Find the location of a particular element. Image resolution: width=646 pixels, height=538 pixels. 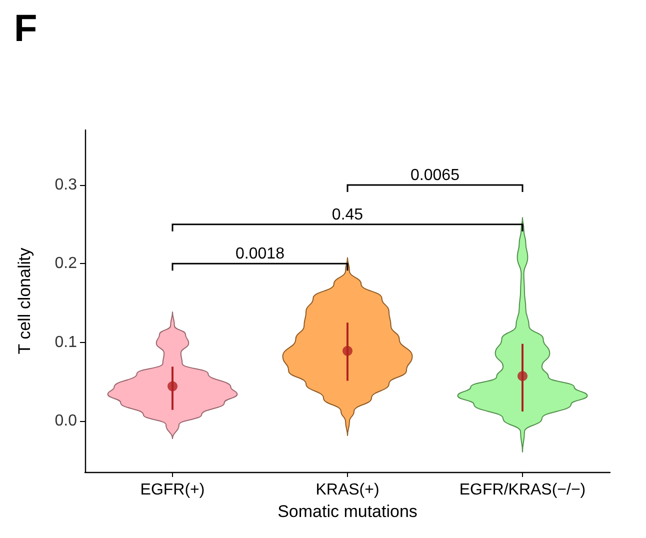

x-axis-title: Somatic mutations is located at coordinates (348, 511).